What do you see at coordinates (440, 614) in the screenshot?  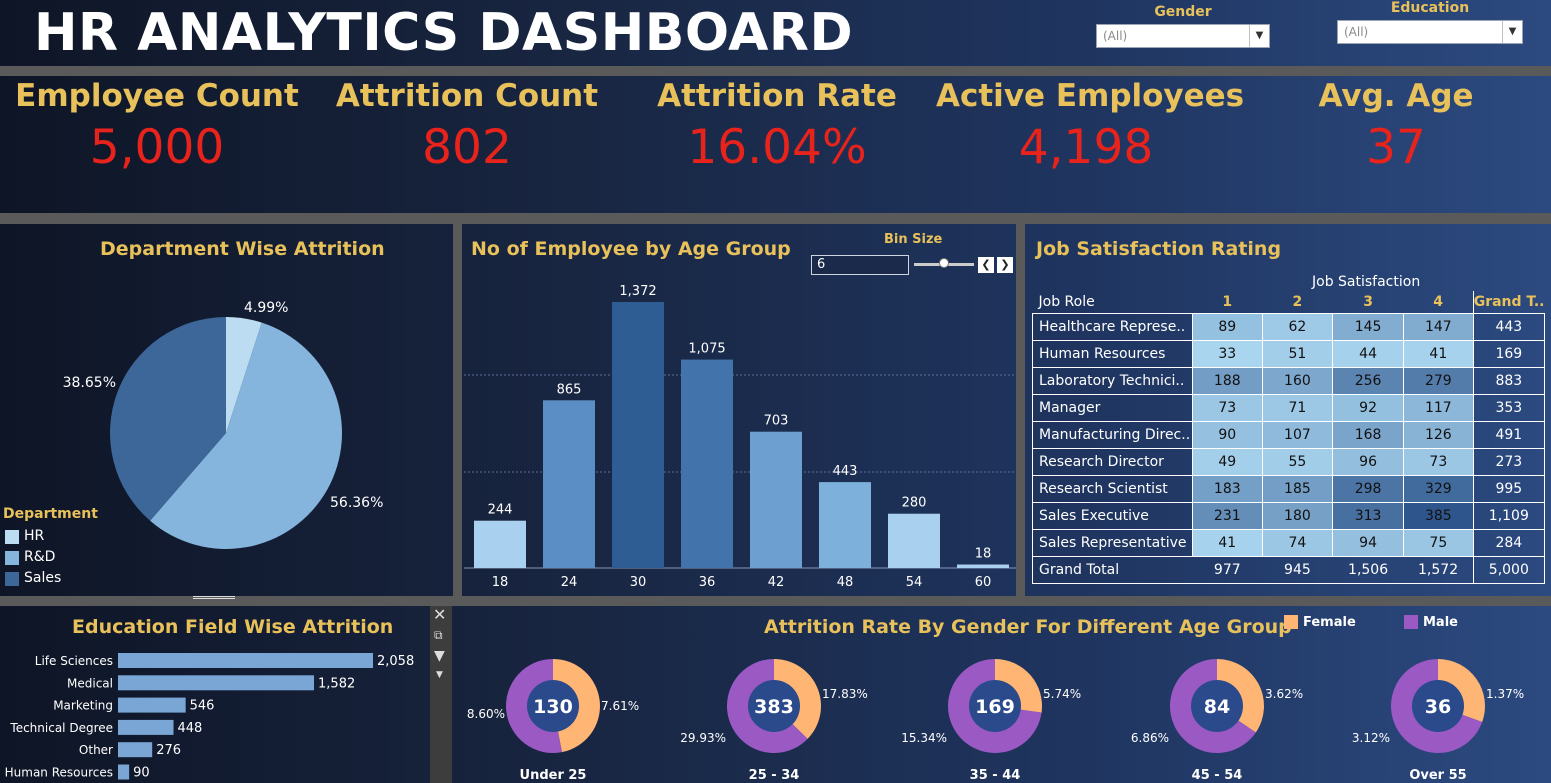 I see `close-icon: ✕` at bounding box center [440, 614].